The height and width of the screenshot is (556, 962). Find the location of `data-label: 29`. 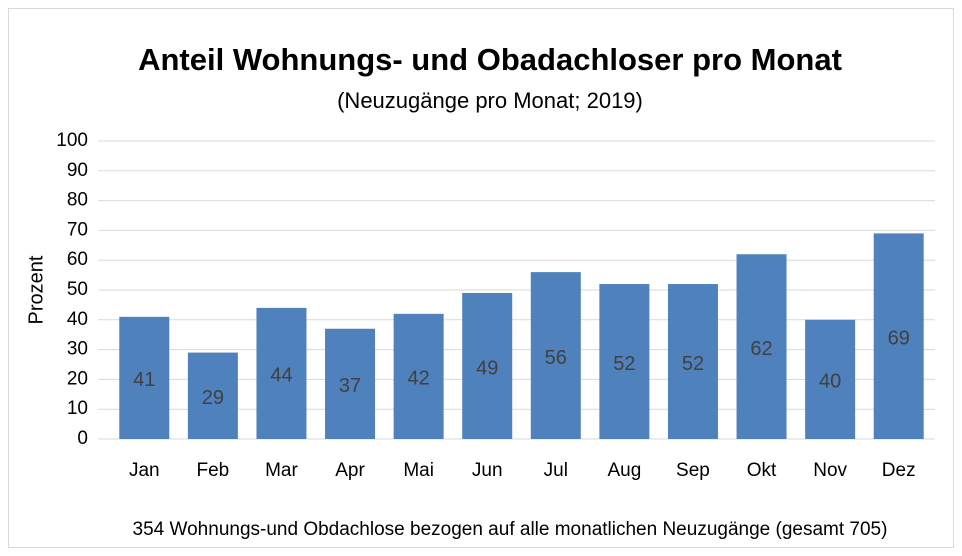

data-label: 29 is located at coordinates (213, 398).